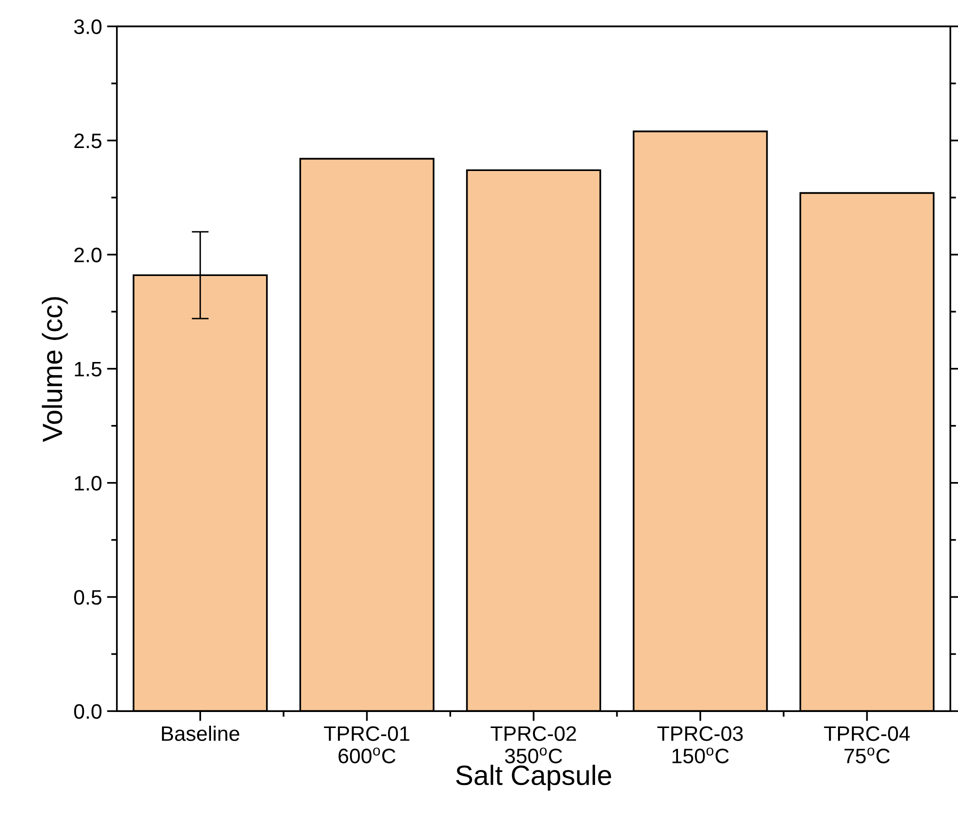  Describe the element at coordinates (55, 369) in the screenshot. I see `y-axis-title: Volume (cc)` at that location.